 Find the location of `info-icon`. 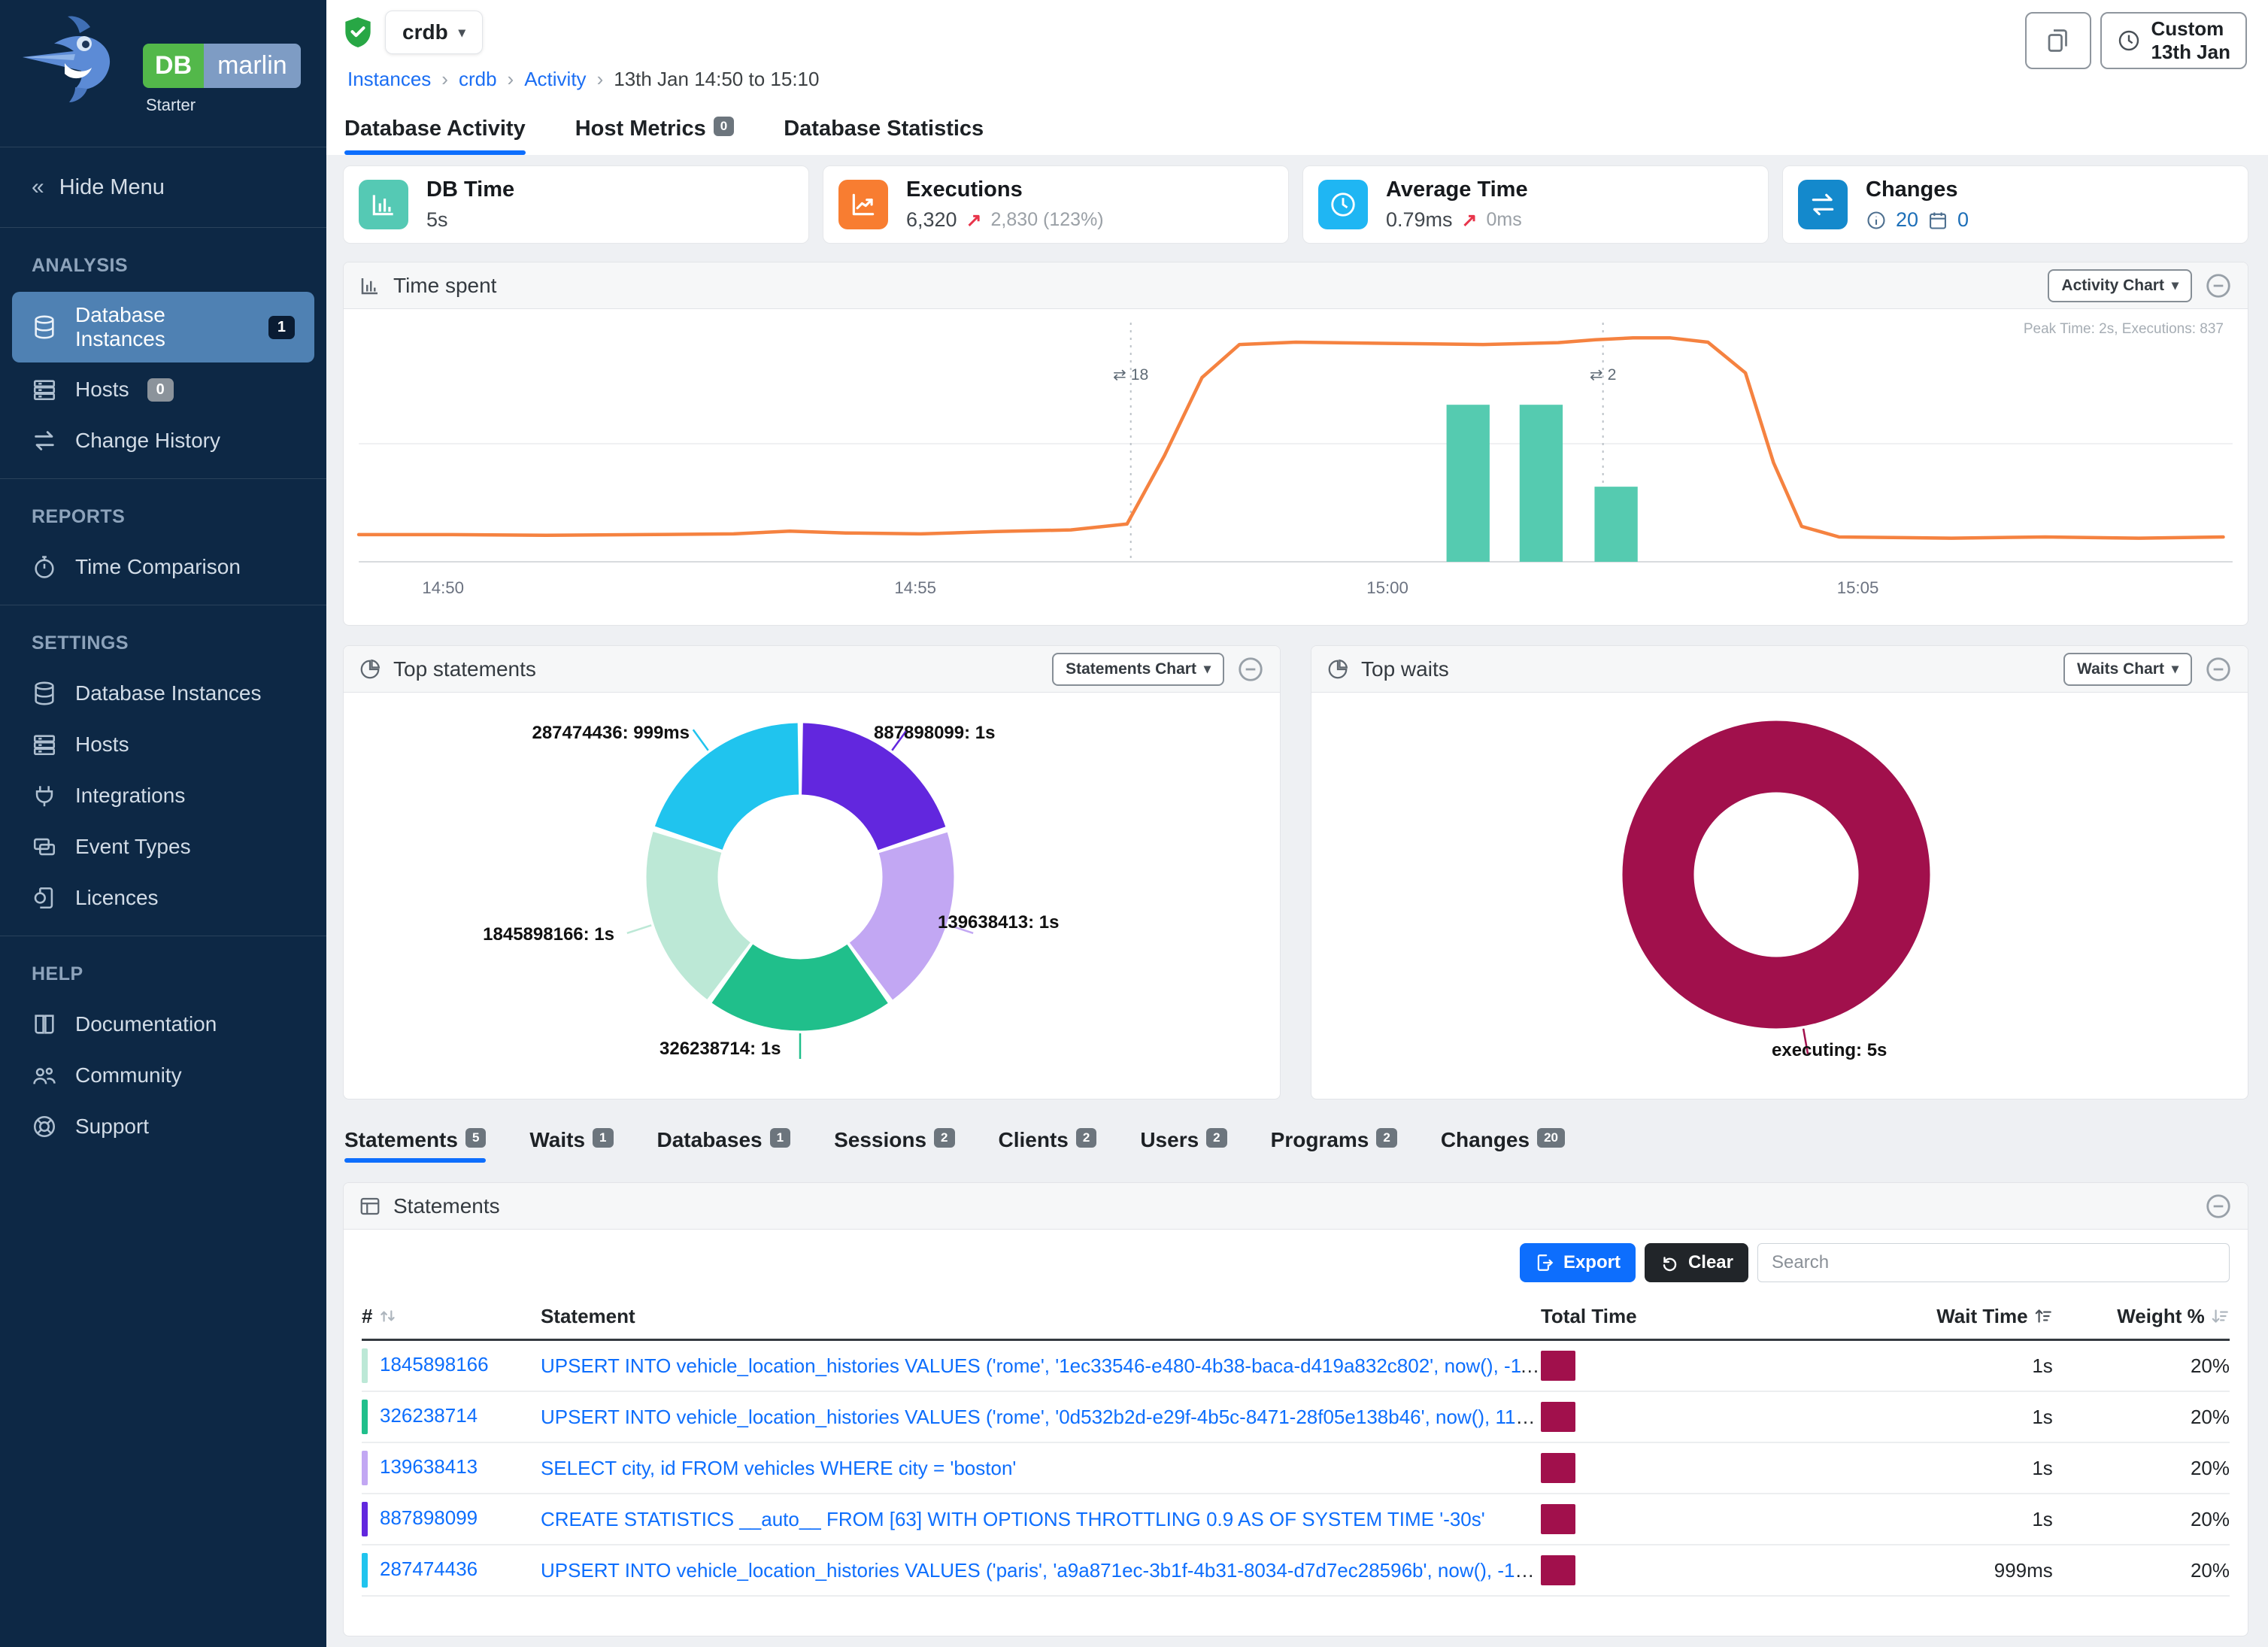

info-icon is located at coordinates (1876, 220).